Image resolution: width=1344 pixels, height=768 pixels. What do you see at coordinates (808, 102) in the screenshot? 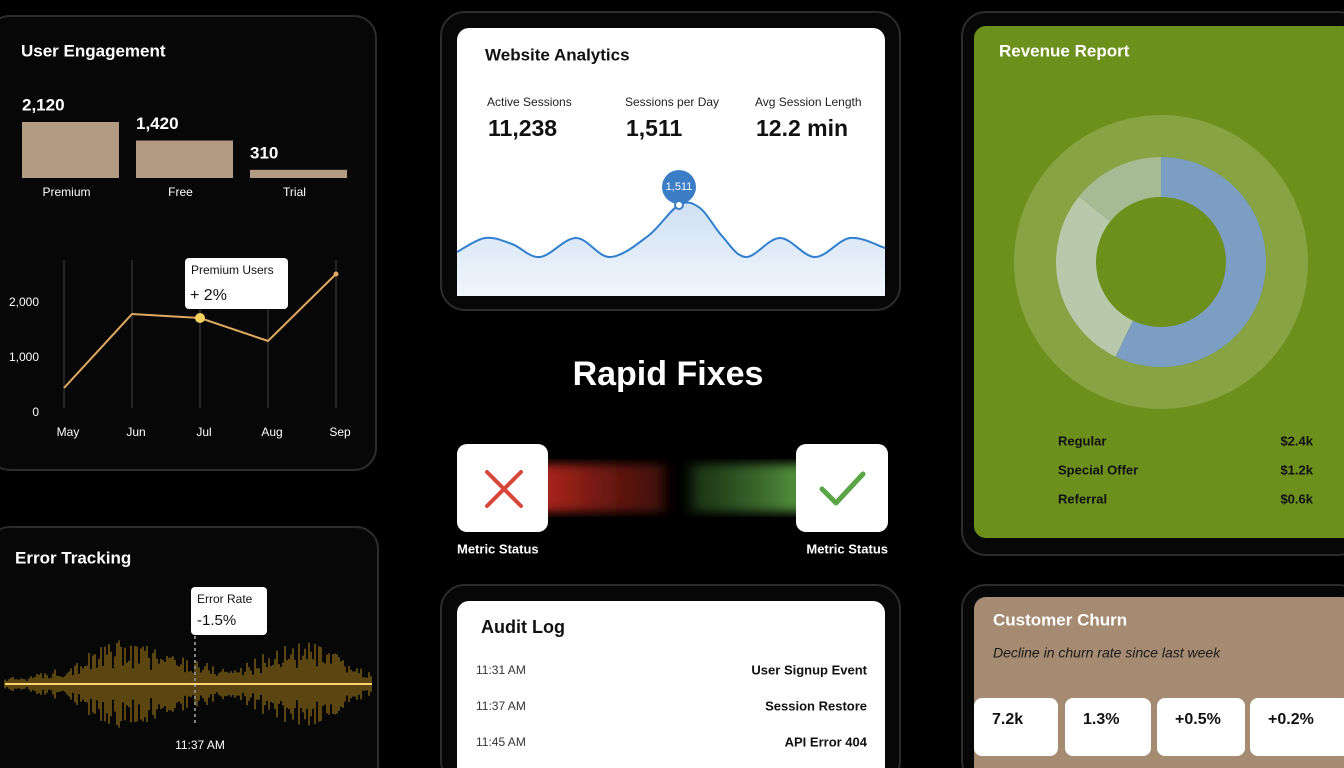
I see `stat-label: Avg Session Length` at bounding box center [808, 102].